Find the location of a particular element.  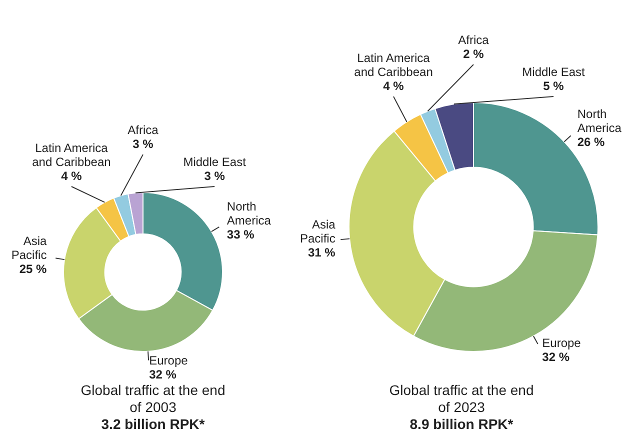

data-label: 25 % is located at coordinates (33, 269).